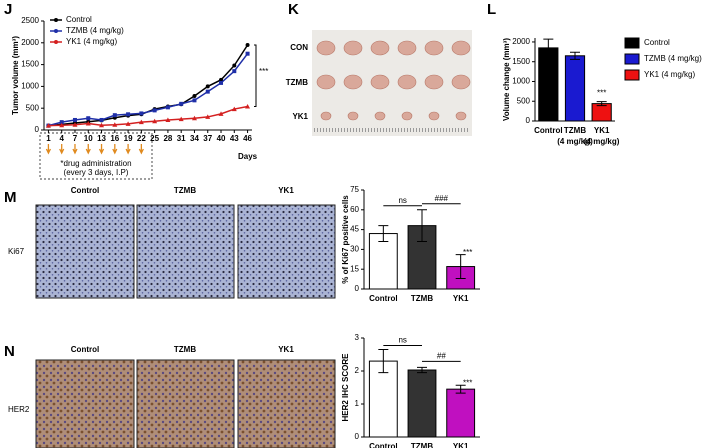 The width and height of the screenshot is (713, 448). What do you see at coordinates (30, 20) in the screenshot?
I see `y-tick-label: 2500` at bounding box center [30, 20].